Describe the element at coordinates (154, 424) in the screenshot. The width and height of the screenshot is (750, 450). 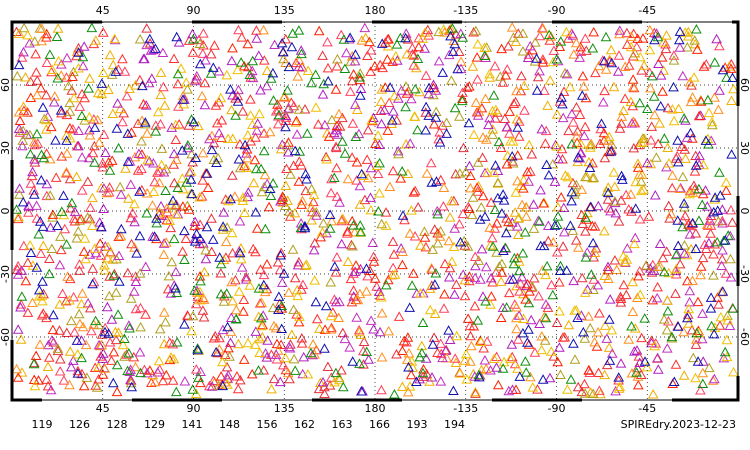
I see `legend-entry: 129` at that location.